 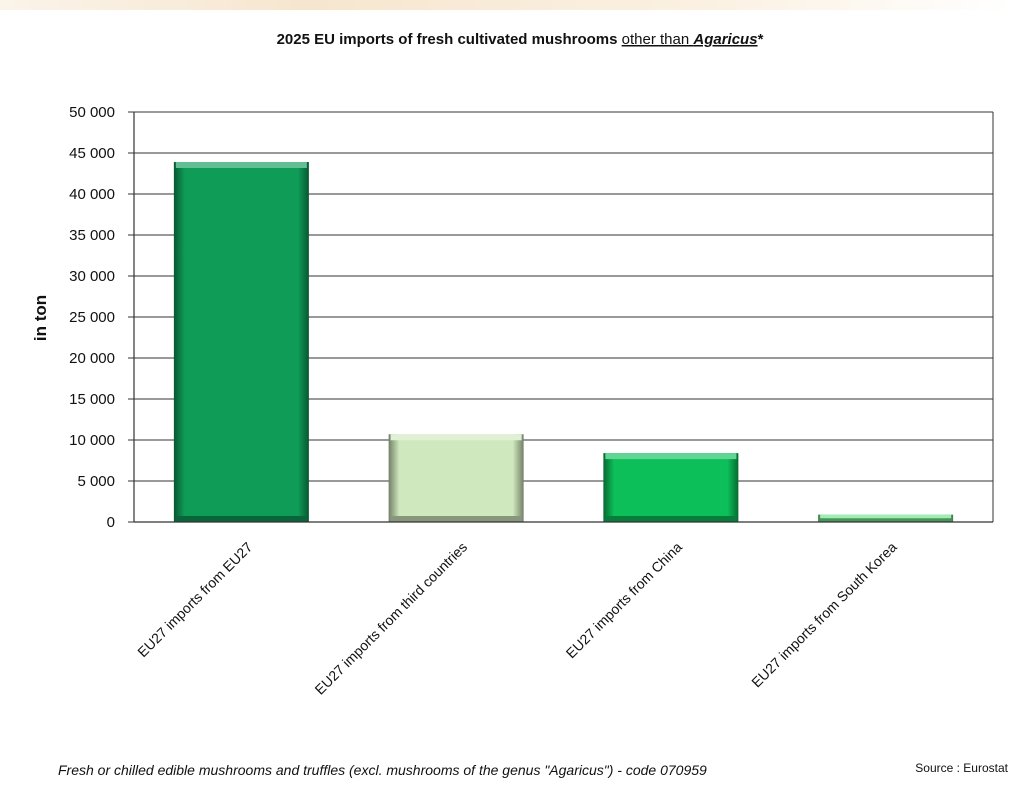 I want to click on y-tick-label: 45 000, so click(x=92, y=153).